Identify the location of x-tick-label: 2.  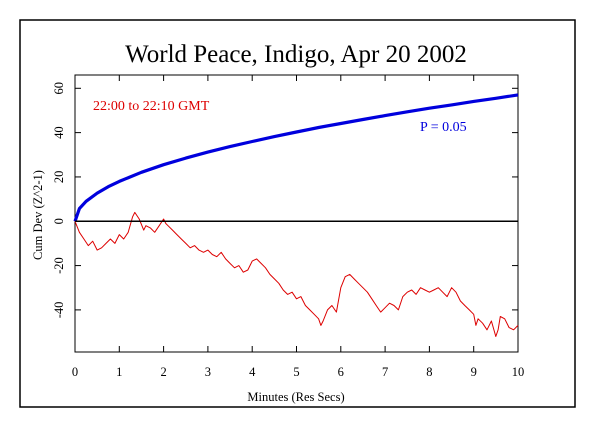
(163, 372).